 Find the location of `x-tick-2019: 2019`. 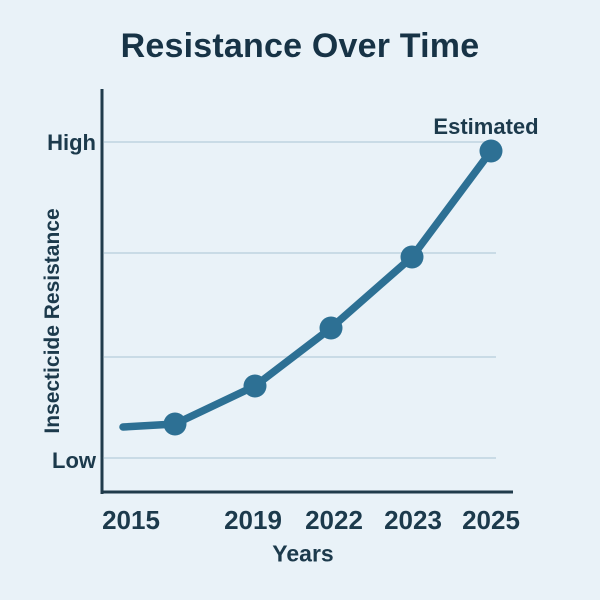

x-tick-2019: 2019 is located at coordinates (253, 520).